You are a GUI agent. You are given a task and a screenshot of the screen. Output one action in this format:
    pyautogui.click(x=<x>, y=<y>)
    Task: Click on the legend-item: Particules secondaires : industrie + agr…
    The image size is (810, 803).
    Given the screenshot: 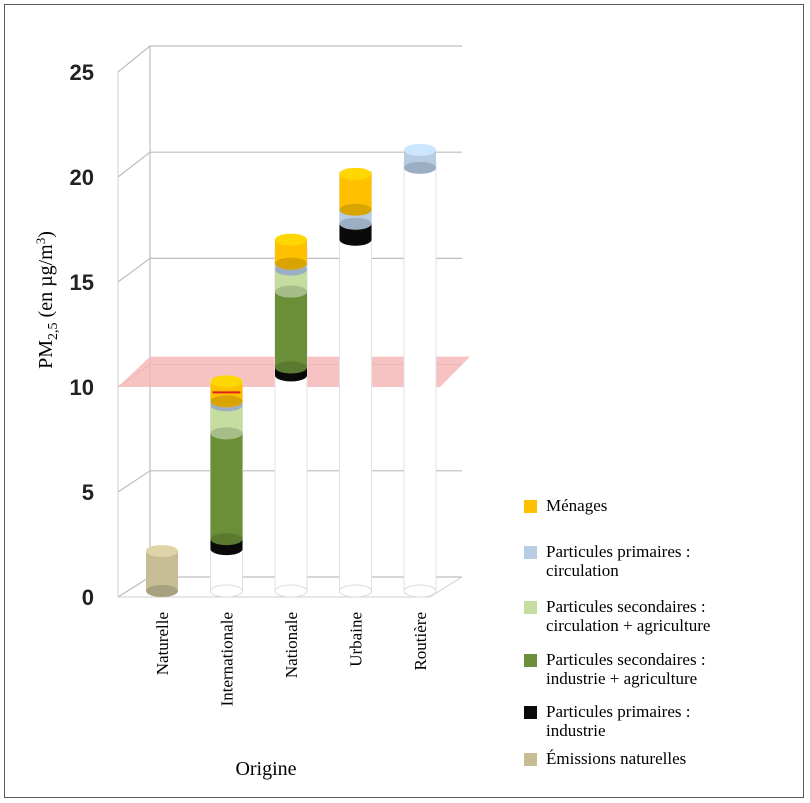 What is the action you would take?
    pyautogui.click(x=615, y=669)
    